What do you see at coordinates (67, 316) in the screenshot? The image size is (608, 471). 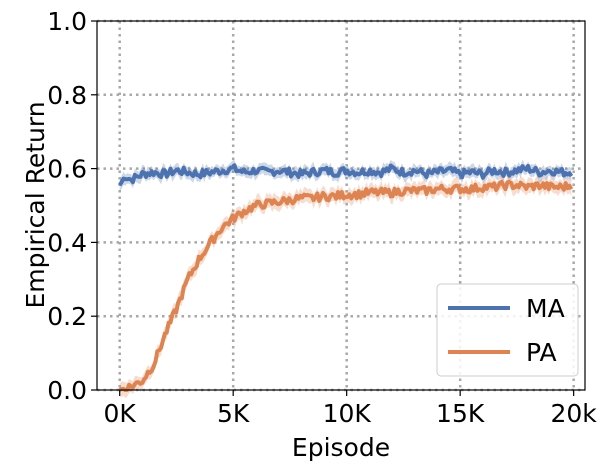 I see `y-tick-label: 0.2` at bounding box center [67, 316].